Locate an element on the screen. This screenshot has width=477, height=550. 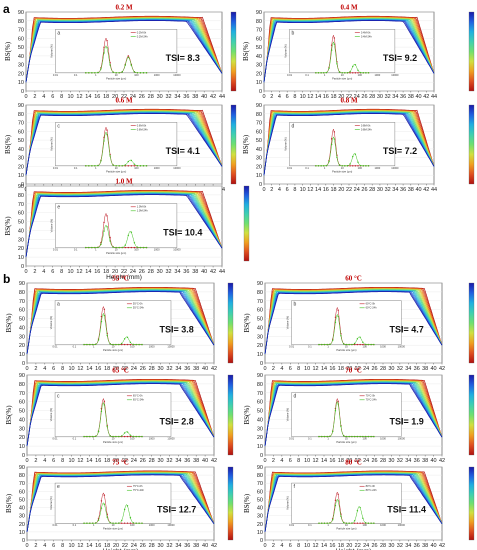
inset-x-tick-label: 1 is located at coordinates (328, 439).